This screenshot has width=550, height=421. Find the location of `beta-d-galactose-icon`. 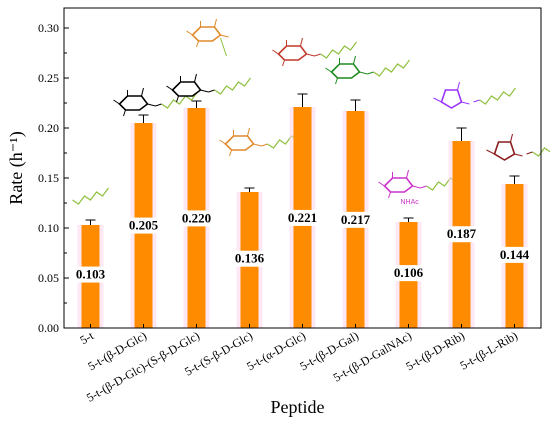

beta-d-galactose-icon is located at coordinates (346, 70).